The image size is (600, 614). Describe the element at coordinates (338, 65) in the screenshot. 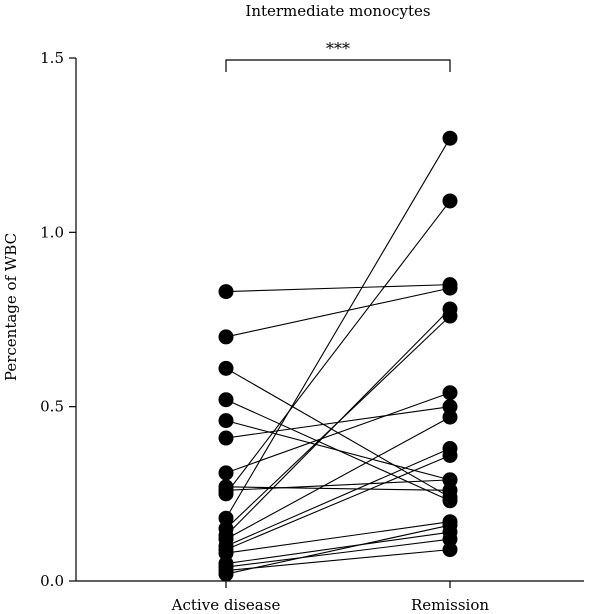

I see `significance-bracket-line` at that location.